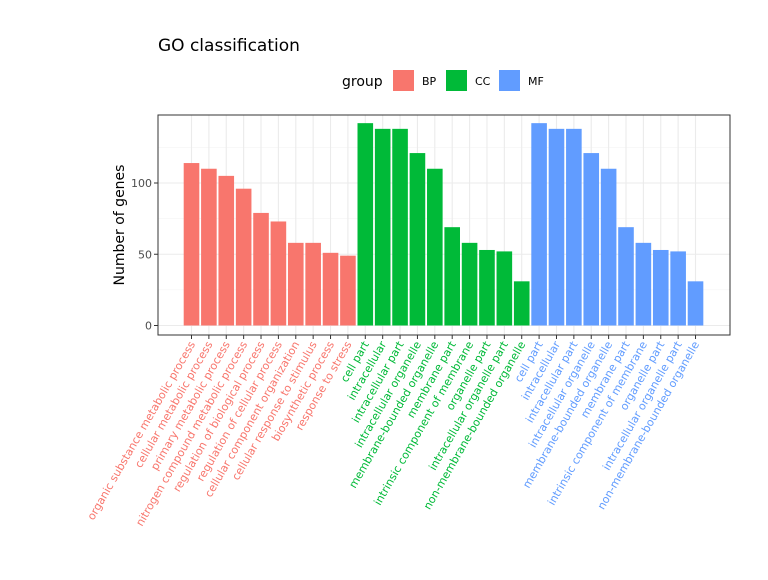  Describe the element at coordinates (141, 183) in the screenshot. I see `y-tick-label: 100` at that location.